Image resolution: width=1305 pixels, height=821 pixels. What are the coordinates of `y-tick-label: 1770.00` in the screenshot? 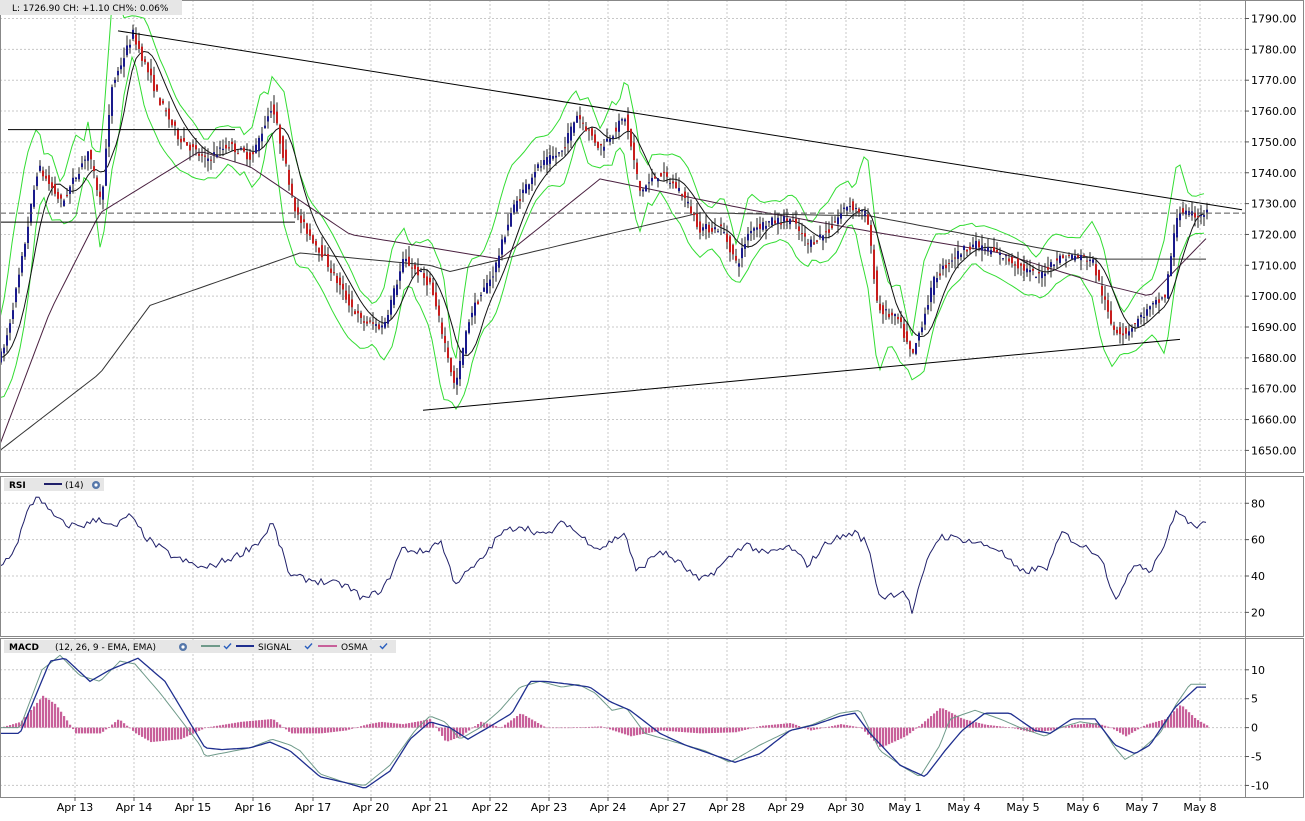 It's located at (1274, 80).